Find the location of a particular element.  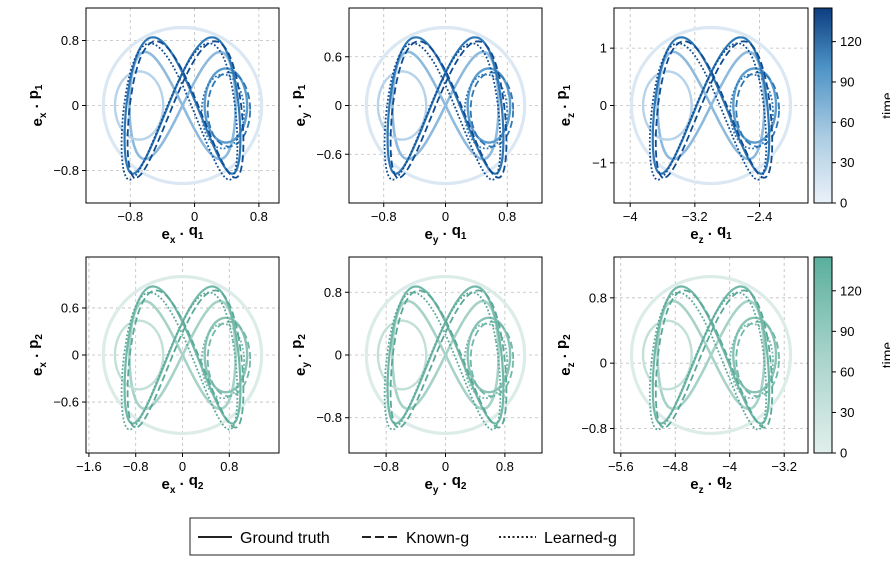

panel-top-left: −0.8 0 0.8 −0.8 0 0.8 ex · q1 ex · p1 is located at coordinates (152, 126).